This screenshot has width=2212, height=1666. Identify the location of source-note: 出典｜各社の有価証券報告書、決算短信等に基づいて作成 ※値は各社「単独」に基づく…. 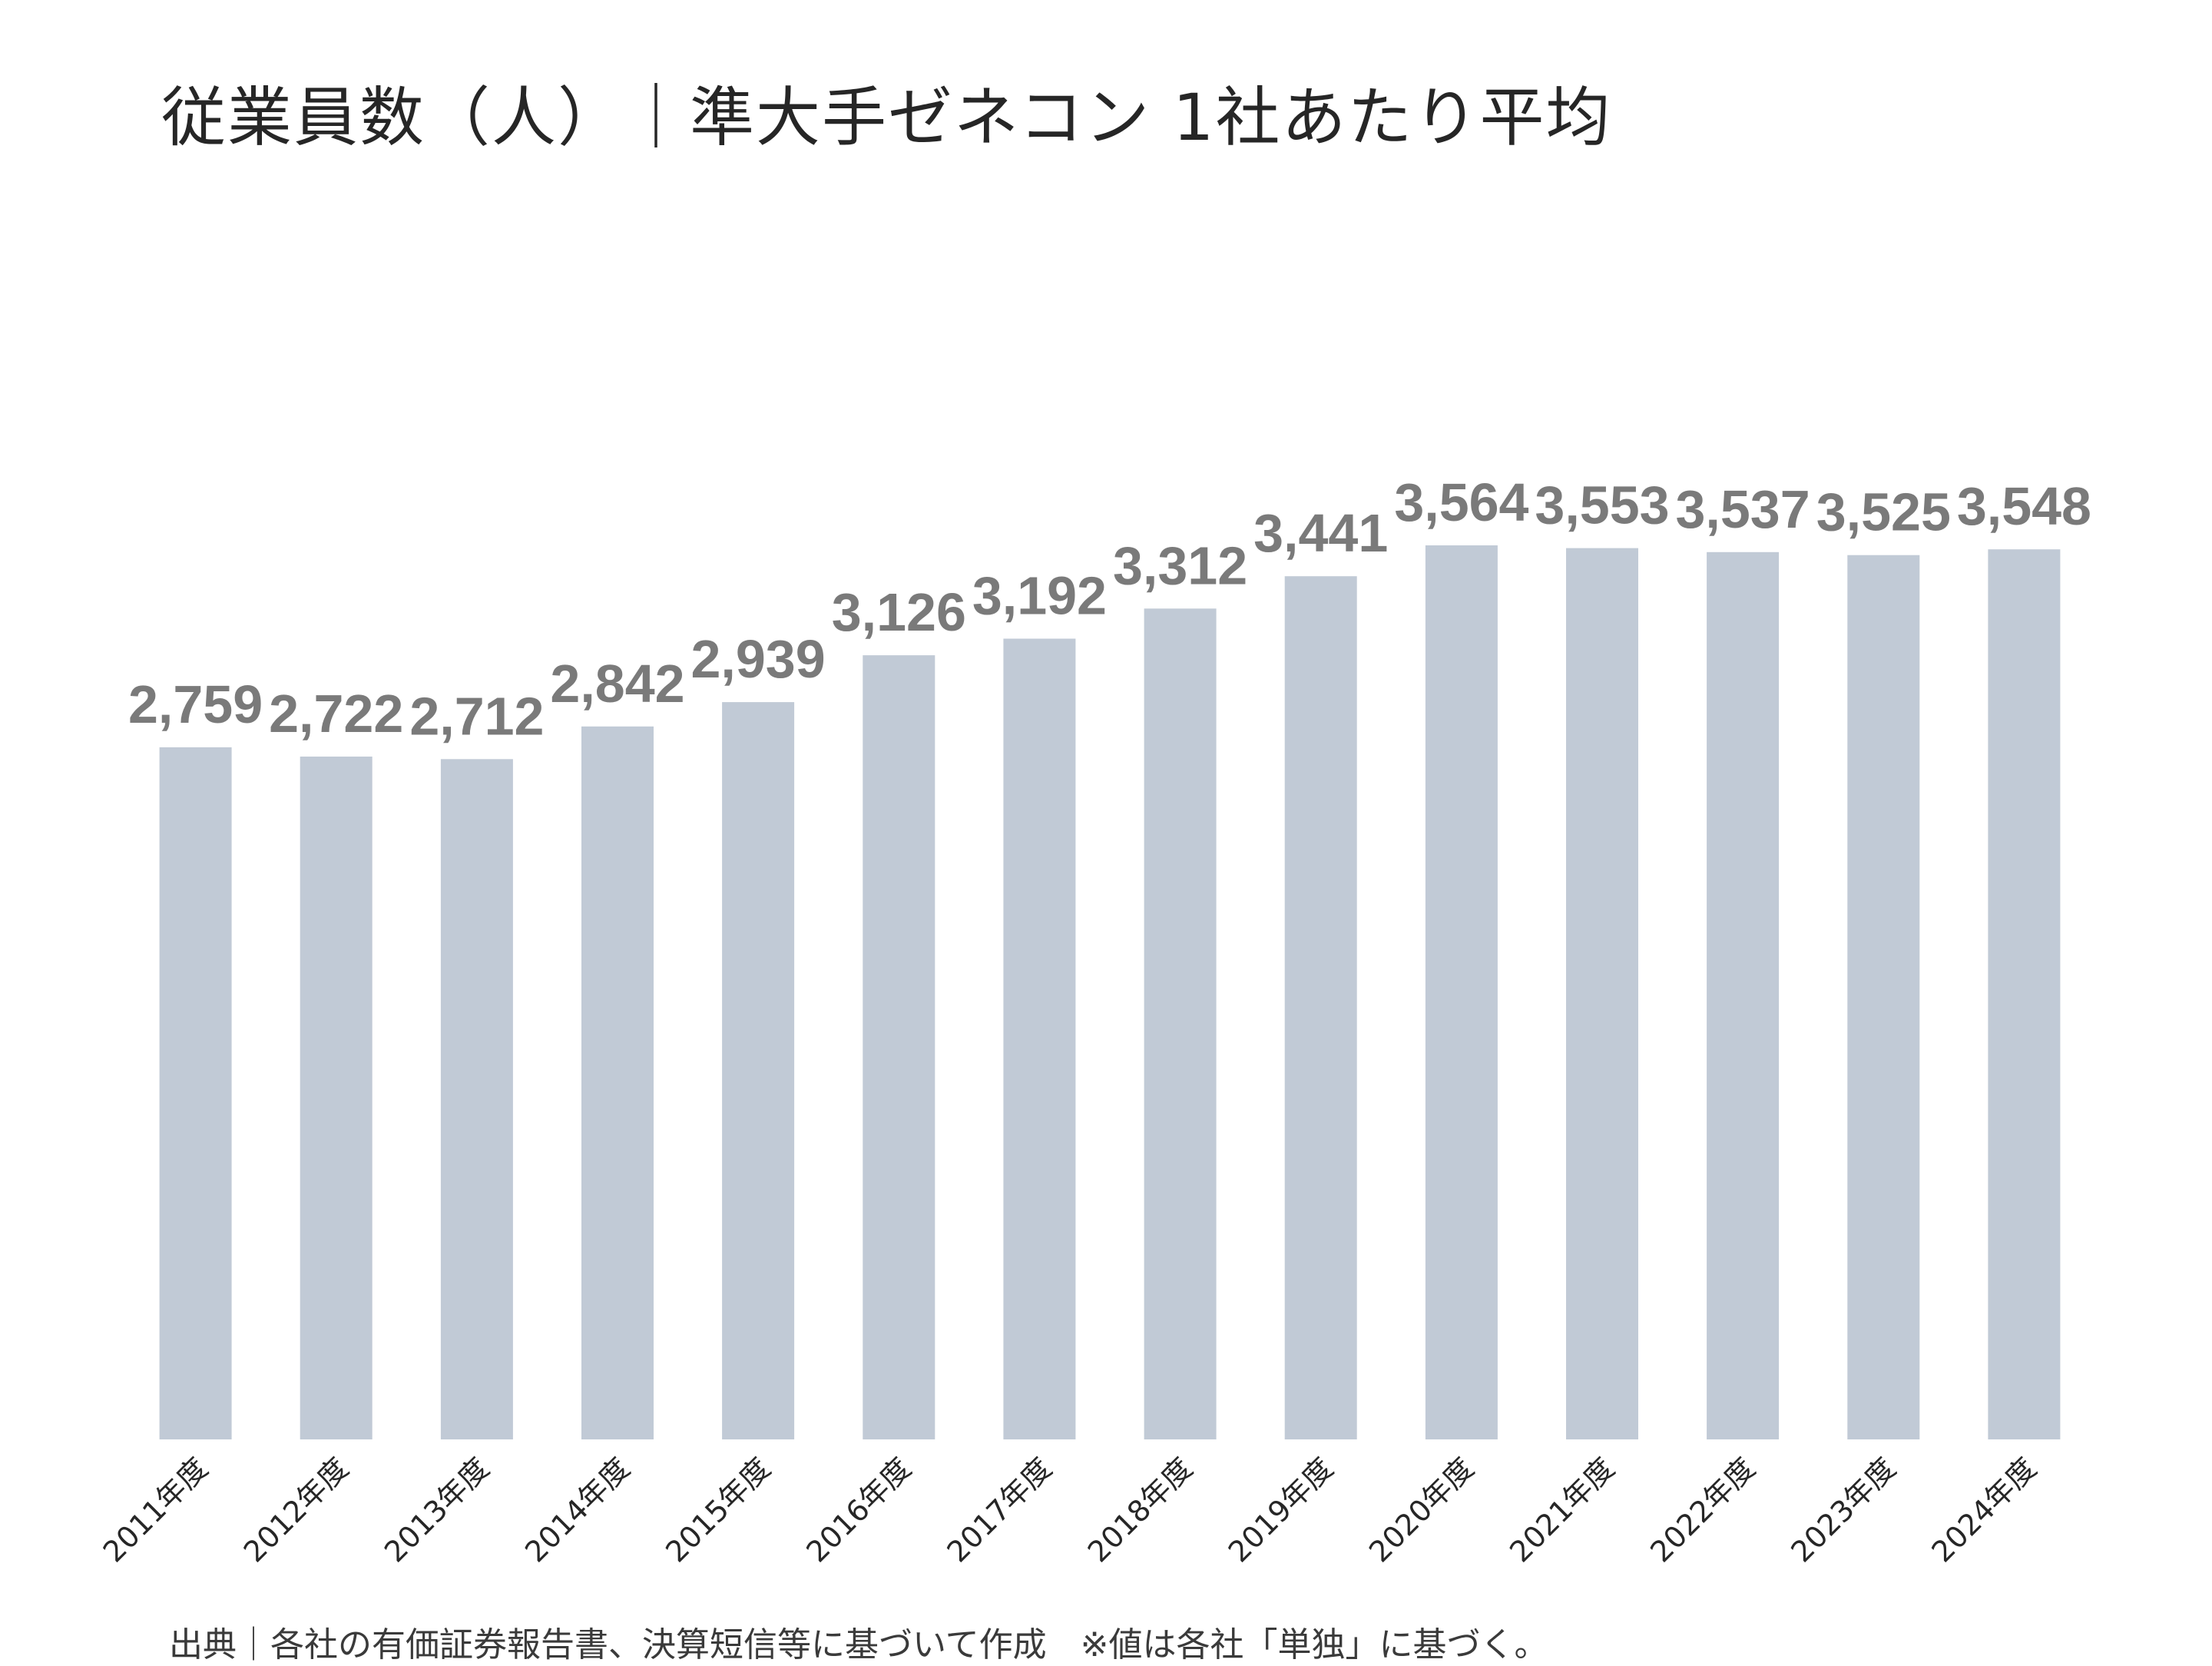
(858, 1644).